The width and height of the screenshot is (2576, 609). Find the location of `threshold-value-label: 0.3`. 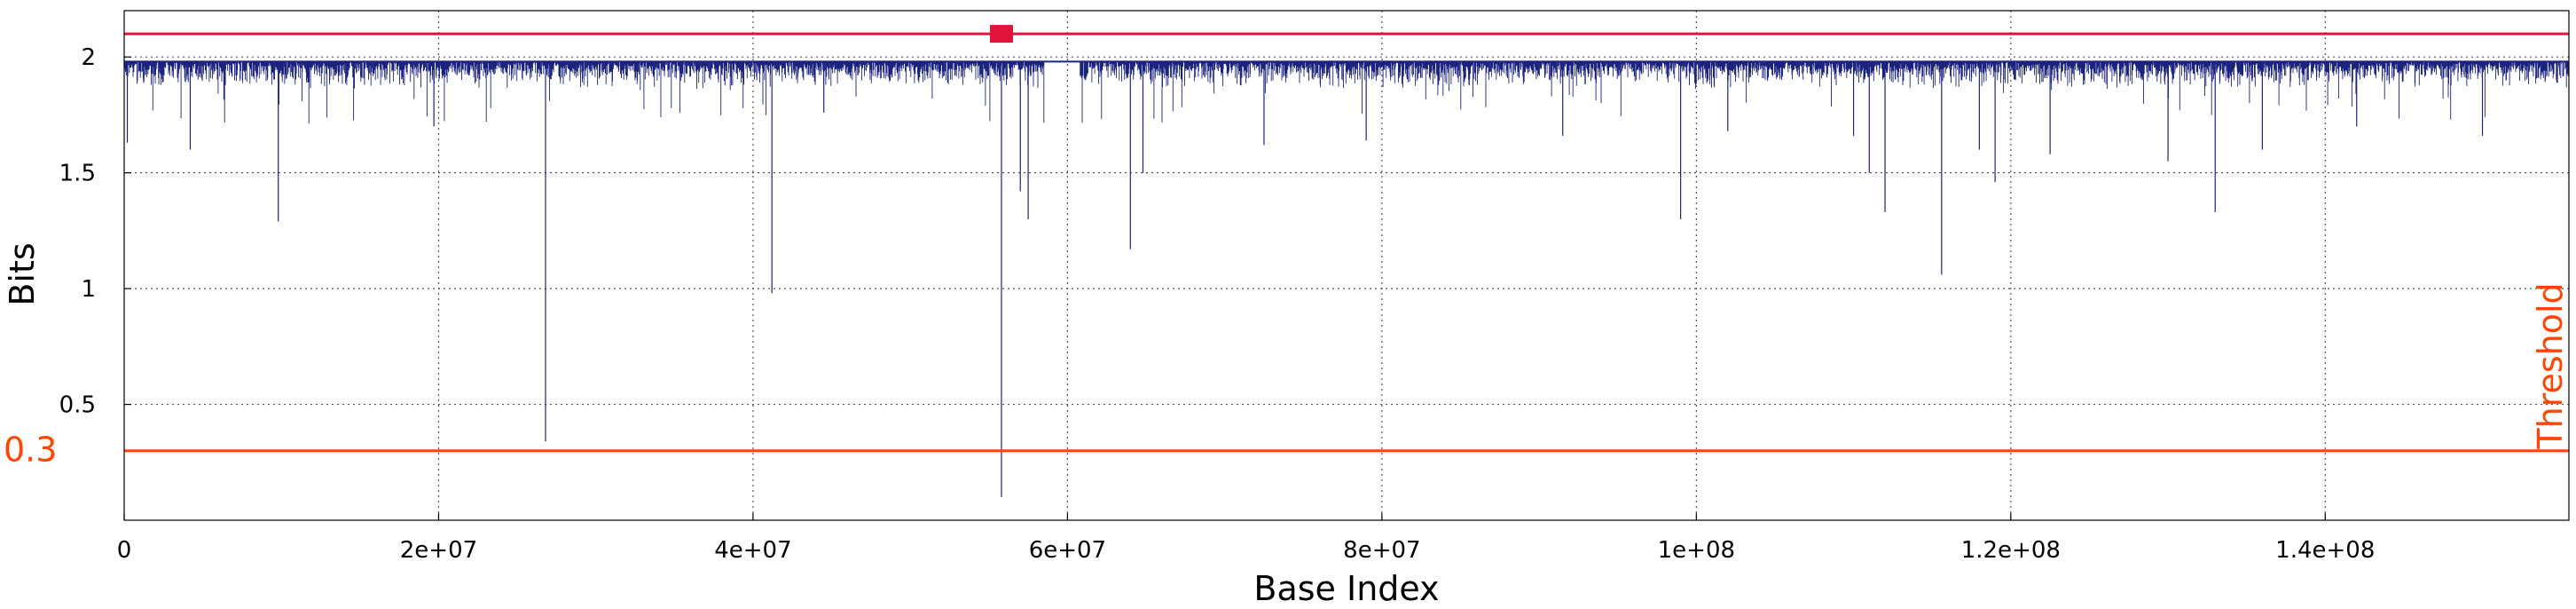

threshold-value-label: 0.3 is located at coordinates (30, 450).